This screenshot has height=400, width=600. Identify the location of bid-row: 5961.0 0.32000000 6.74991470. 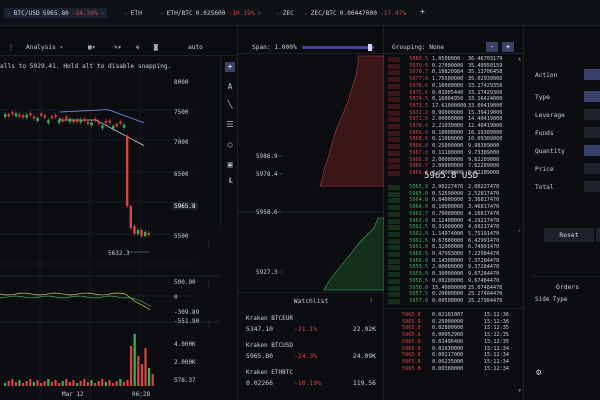
(448, 247).